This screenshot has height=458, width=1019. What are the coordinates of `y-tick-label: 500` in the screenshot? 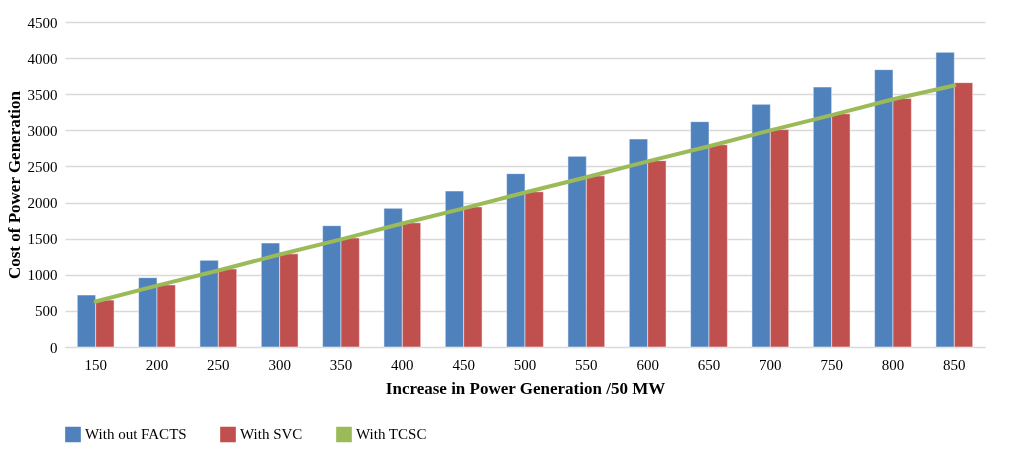 It's located at (46, 311).